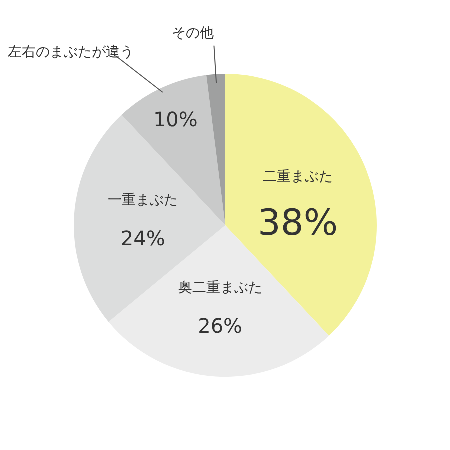 The height and width of the screenshot is (450, 450). Describe the element at coordinates (193, 33) in the screenshot. I see `slice-label: その他` at that location.